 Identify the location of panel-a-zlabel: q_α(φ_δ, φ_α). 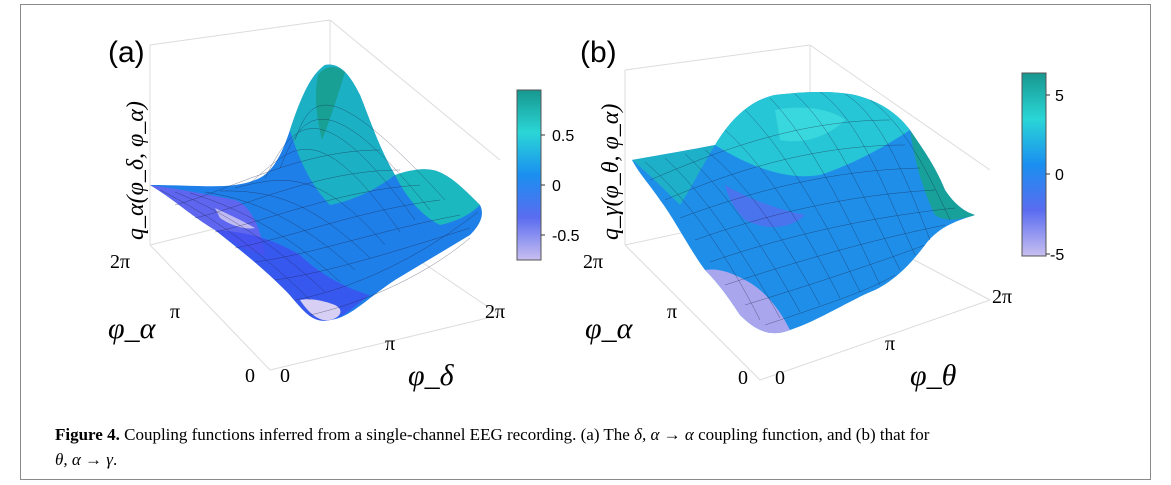
(136, 170).